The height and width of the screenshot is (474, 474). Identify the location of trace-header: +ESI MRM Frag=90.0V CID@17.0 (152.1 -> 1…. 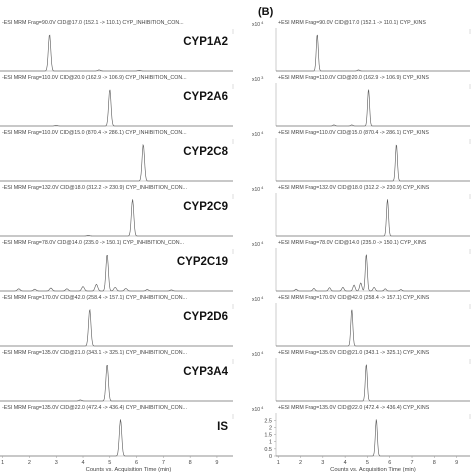
(352, 23).